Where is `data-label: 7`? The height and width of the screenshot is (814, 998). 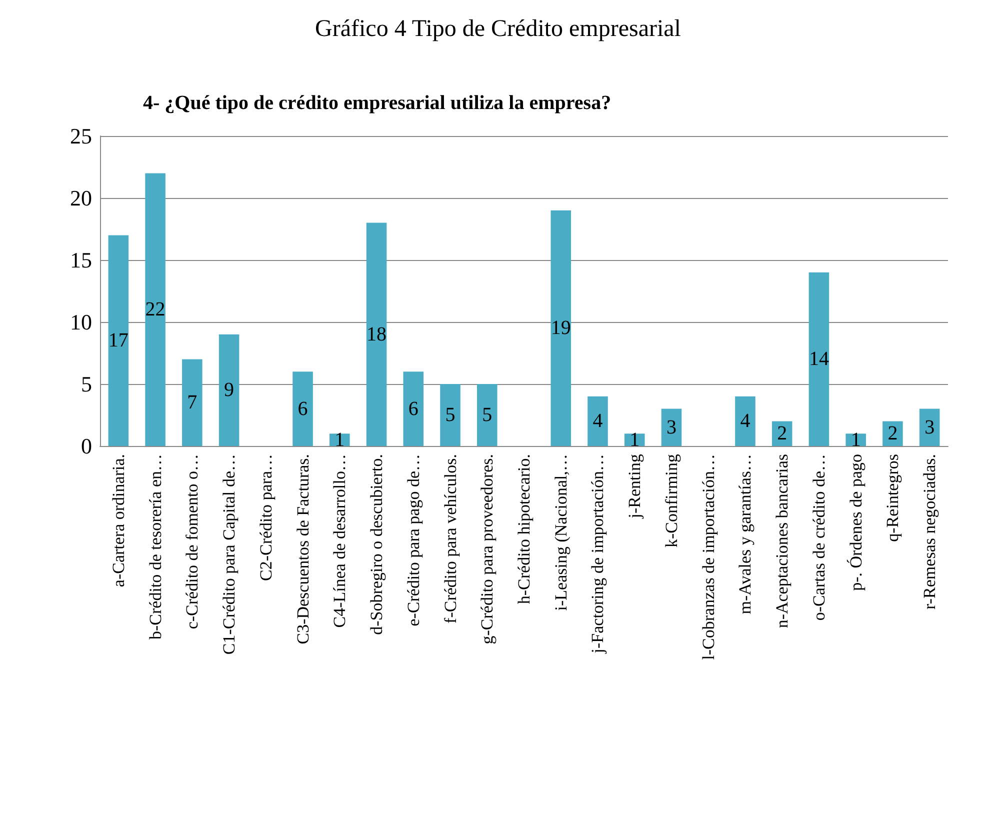
data-label: 7 is located at coordinates (192, 403).